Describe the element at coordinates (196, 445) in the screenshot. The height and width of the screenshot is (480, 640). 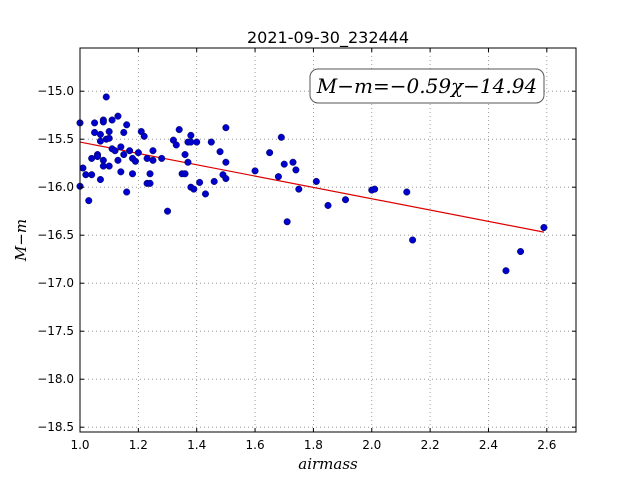
I see `x-tick-label: 1.4` at that location.